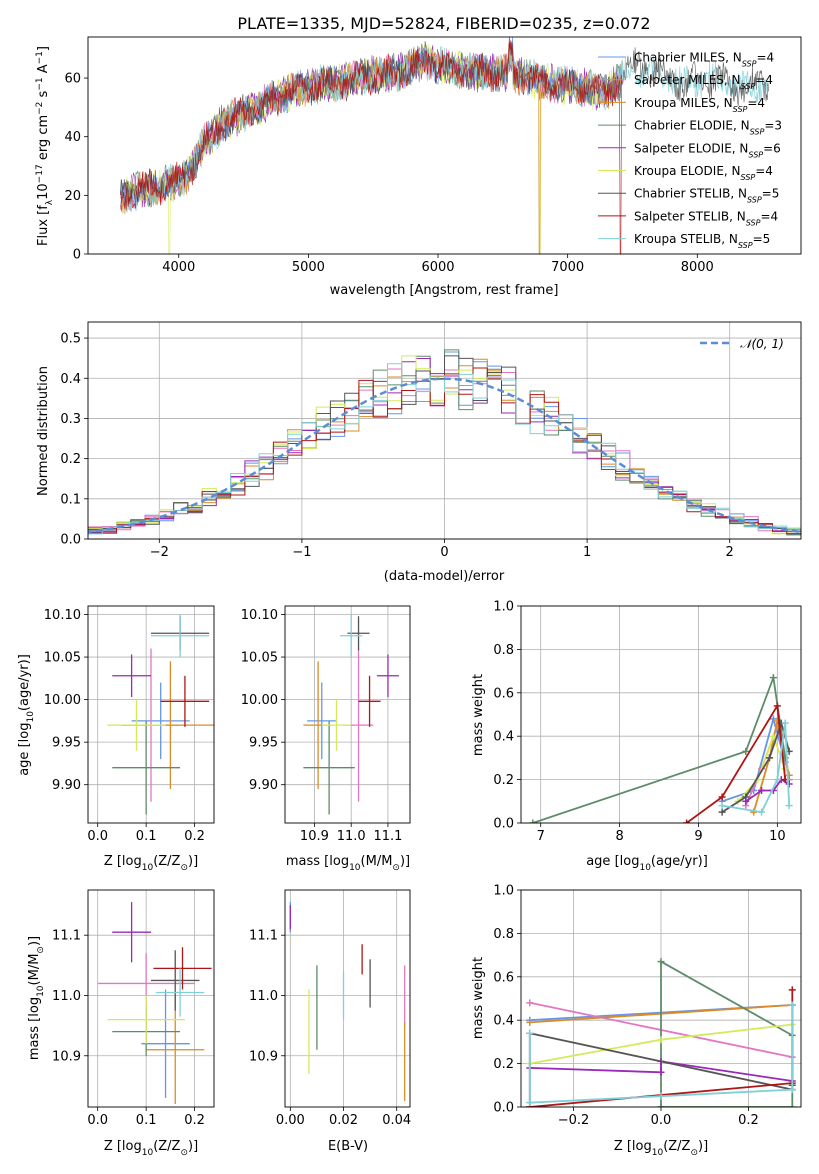 This screenshot has width=819, height=1174. I want to click on weight-vs-age-ylabel: mass weight, so click(478, 715).